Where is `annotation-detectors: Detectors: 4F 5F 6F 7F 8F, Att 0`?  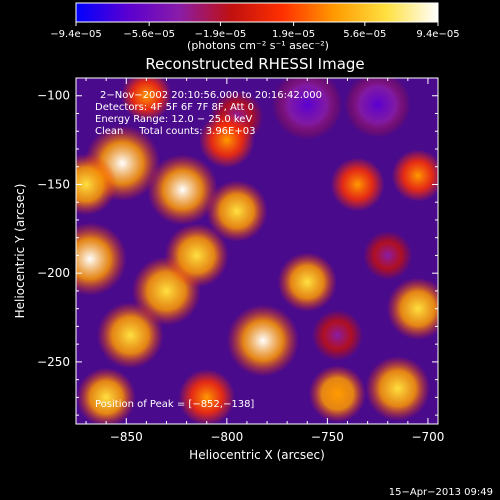 annotation-detectors: Detectors: 4F 5F 6F 7F 8F, Att 0 is located at coordinates (174, 107).